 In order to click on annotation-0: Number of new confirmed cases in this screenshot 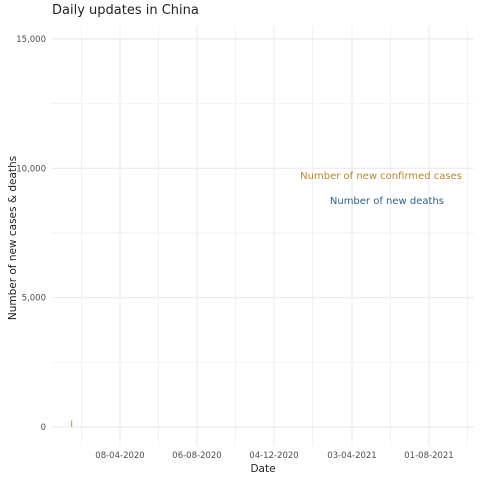, I will do `click(381, 176)`.